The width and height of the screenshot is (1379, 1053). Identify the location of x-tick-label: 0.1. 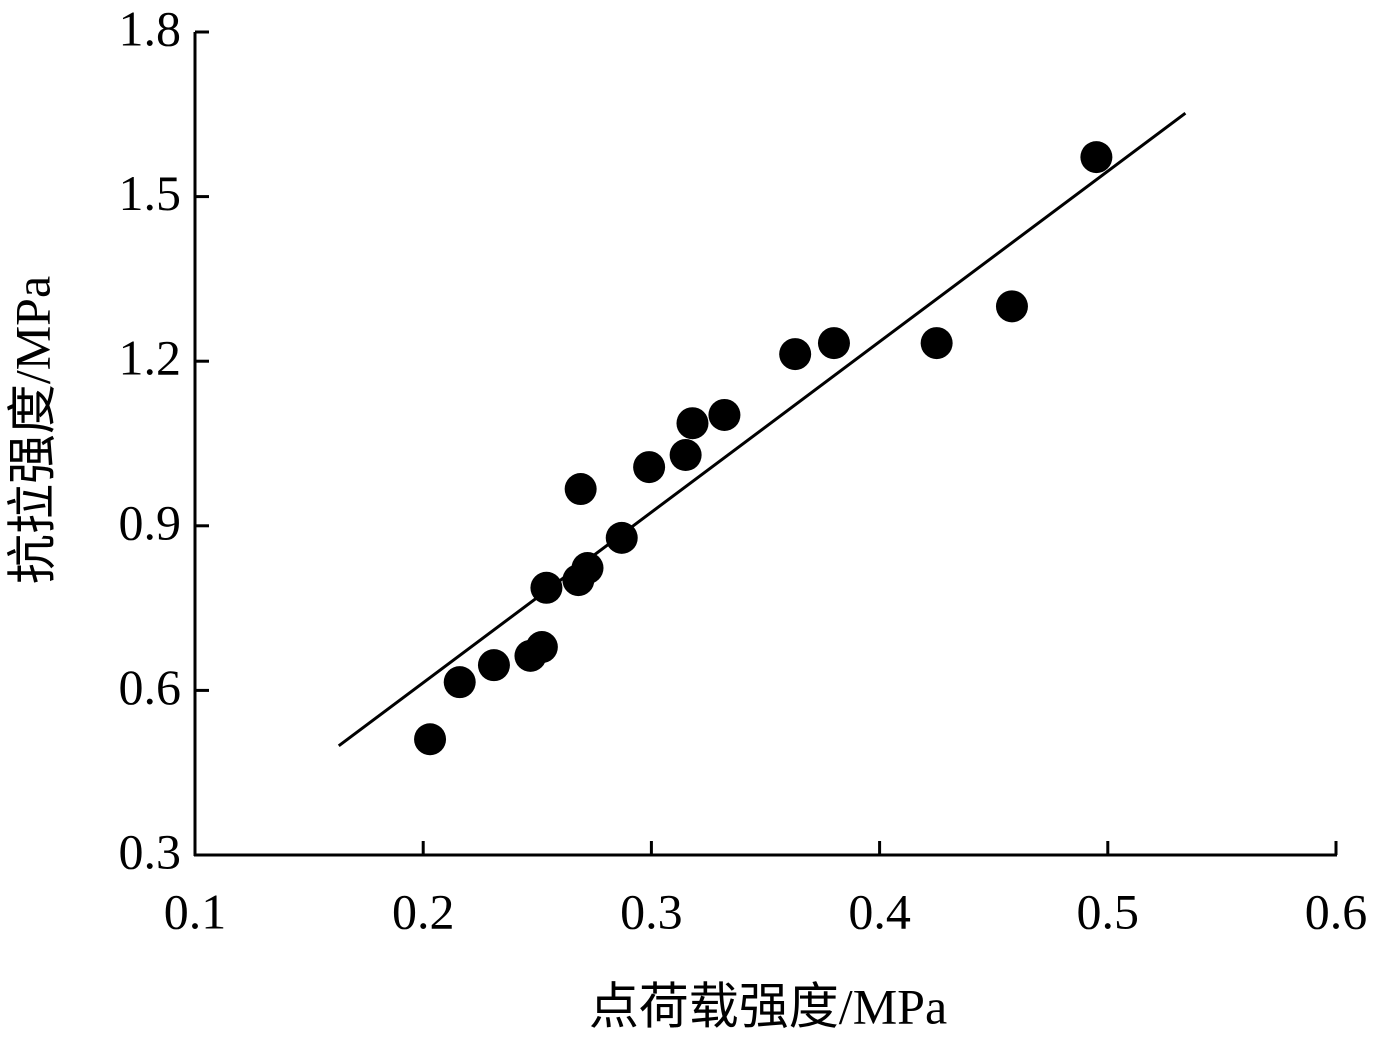
(195, 911).